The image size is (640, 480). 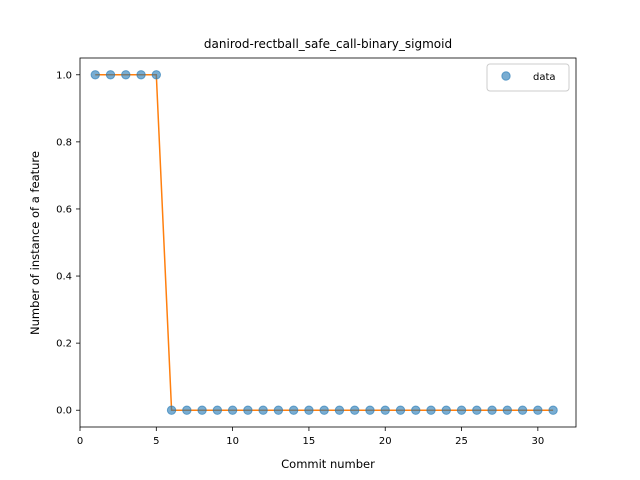 What do you see at coordinates (64, 411) in the screenshot?
I see `y-tick-label: 0.0` at bounding box center [64, 411].